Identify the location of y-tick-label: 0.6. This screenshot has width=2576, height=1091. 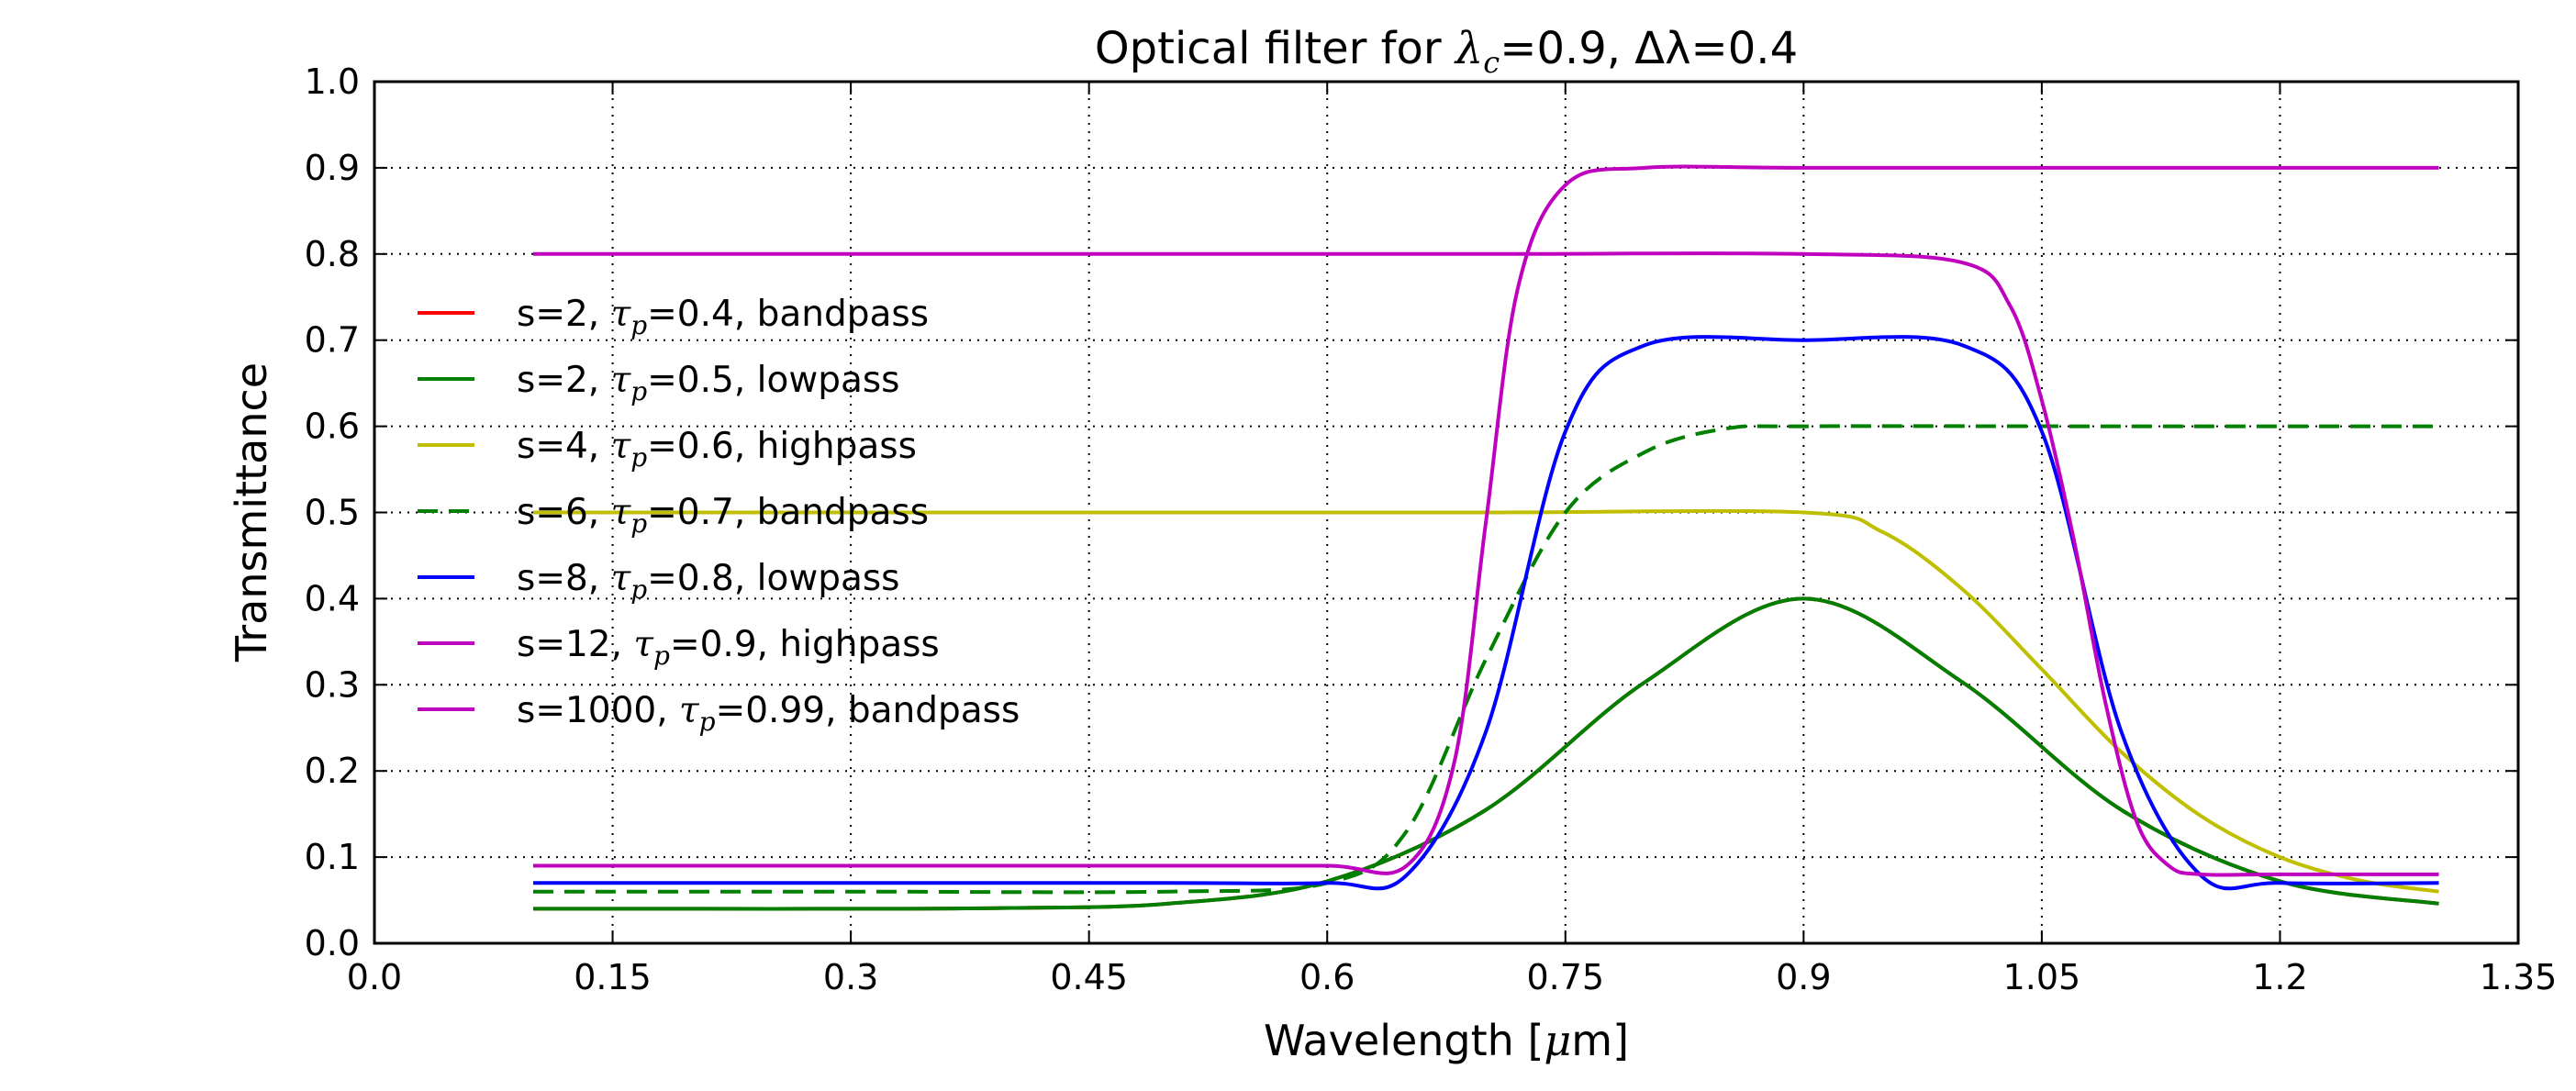
(332, 426).